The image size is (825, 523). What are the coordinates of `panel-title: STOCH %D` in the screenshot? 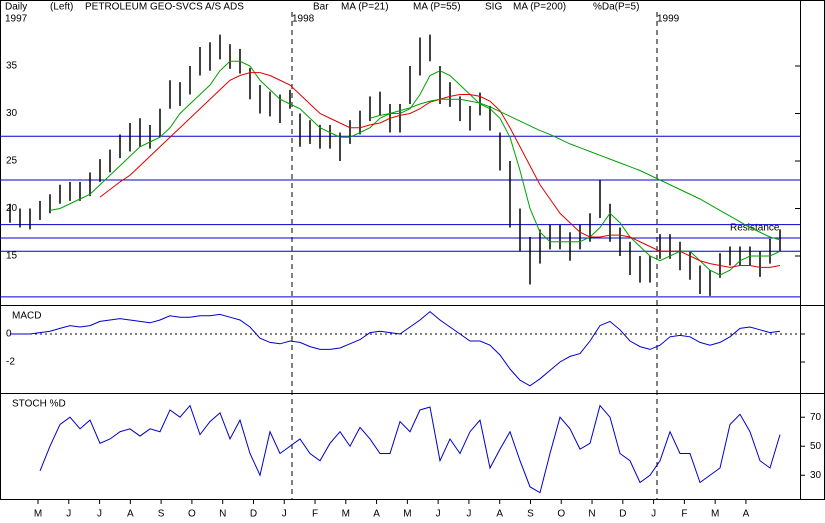 It's located at (39, 404).